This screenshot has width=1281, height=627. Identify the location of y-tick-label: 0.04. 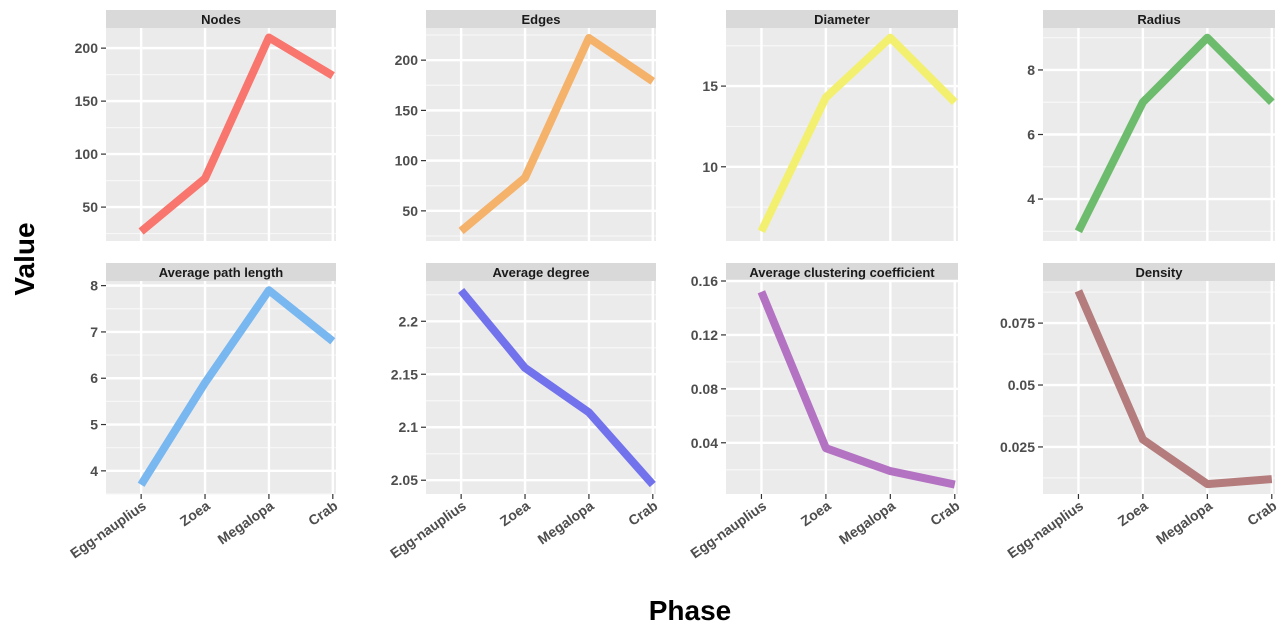
(704, 443).